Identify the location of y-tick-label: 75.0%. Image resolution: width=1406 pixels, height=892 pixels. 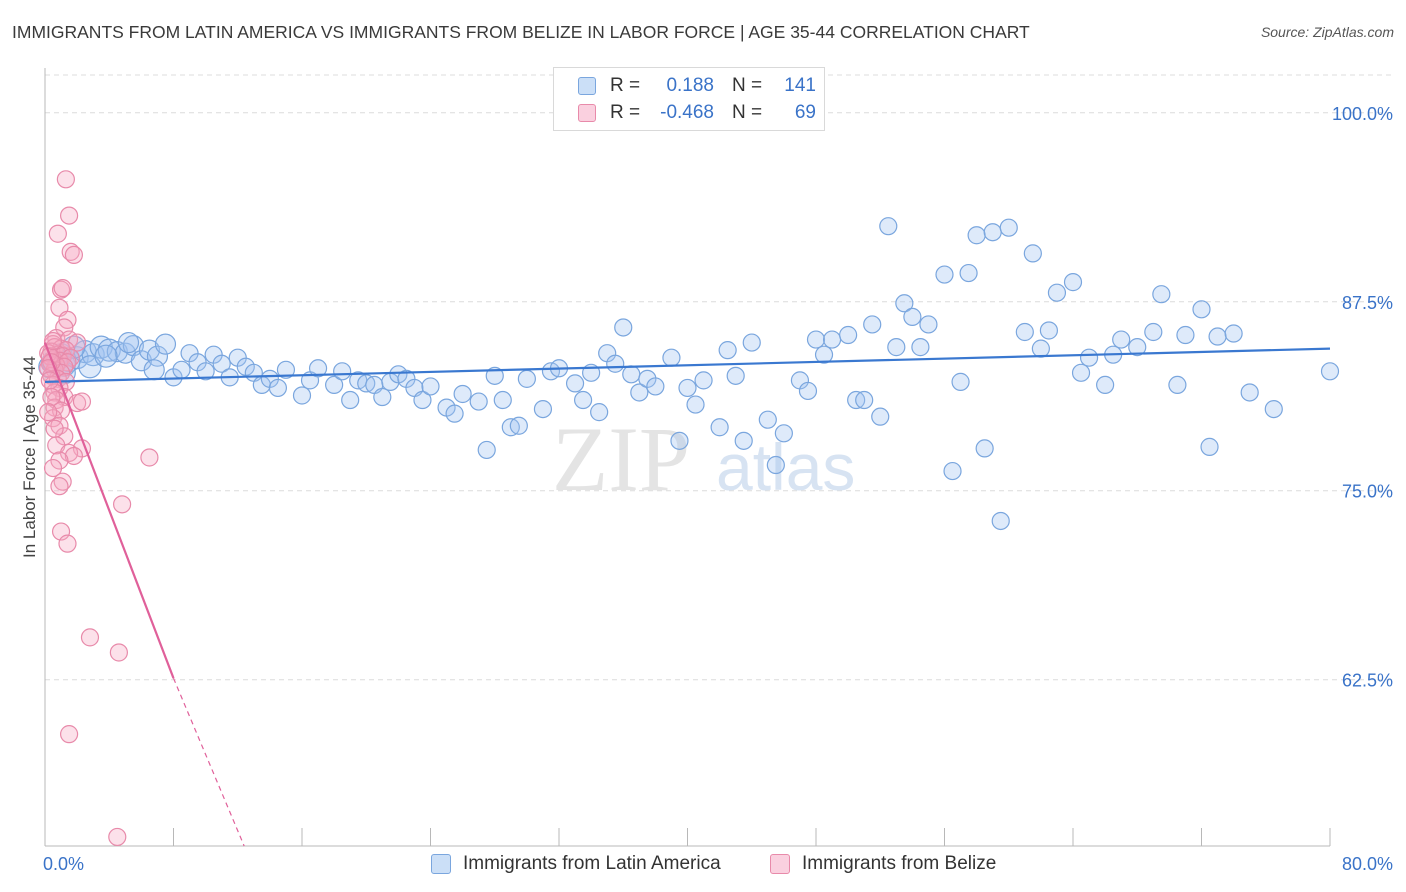
(1367, 492).